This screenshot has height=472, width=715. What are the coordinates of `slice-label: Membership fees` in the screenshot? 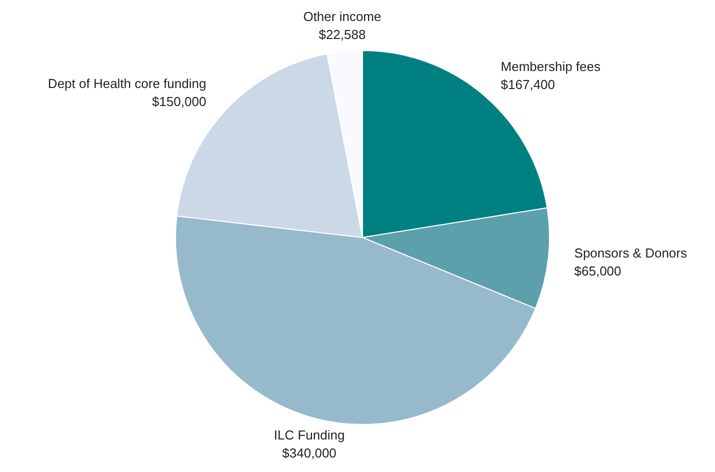 It's located at (551, 66).